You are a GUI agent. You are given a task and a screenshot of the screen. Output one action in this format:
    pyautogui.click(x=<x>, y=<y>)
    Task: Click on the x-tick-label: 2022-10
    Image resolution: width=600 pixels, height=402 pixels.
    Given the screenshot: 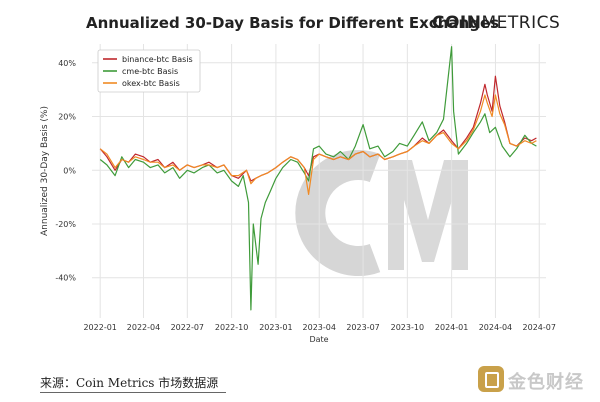 What is the action you would take?
    pyautogui.click(x=231, y=327)
    